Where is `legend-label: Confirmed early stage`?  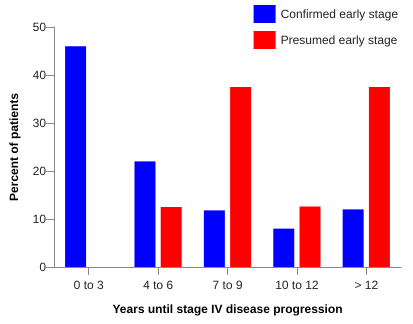
legend-label: Confirmed early stage is located at coordinates (339, 14).